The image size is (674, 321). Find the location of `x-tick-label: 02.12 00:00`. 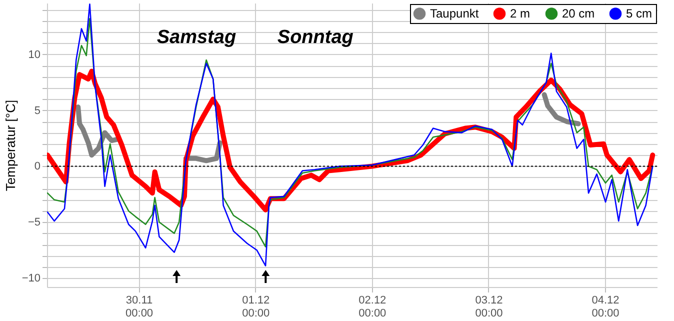

x-tick-label: 02.12 00:00 is located at coordinates (372, 307).